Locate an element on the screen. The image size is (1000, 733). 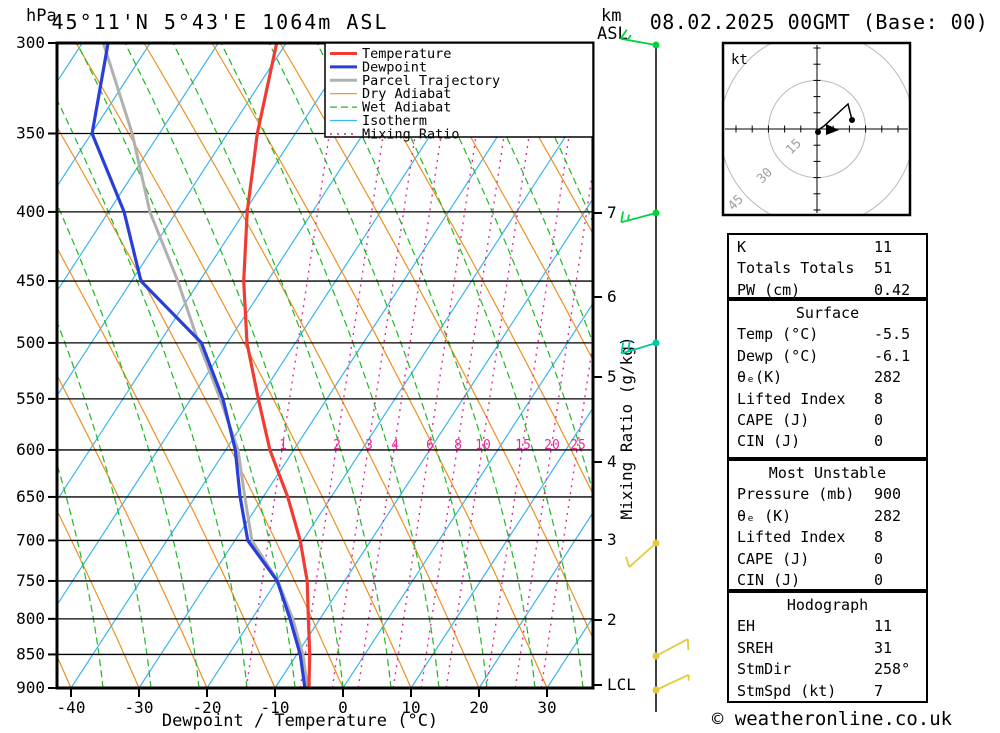
pressure-tick-label: 500 is located at coordinates (30, 342).